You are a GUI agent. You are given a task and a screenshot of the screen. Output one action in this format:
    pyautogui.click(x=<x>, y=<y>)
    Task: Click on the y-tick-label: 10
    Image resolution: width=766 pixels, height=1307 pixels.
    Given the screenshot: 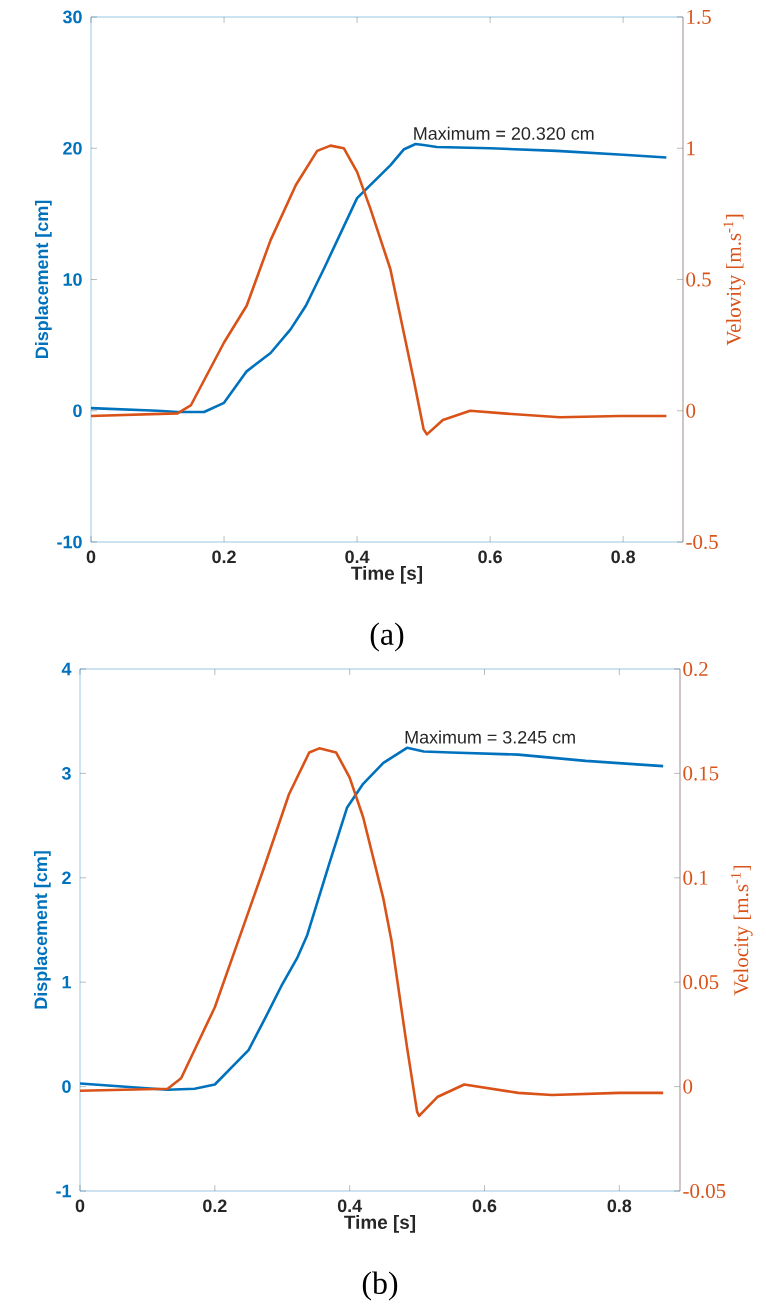 What is the action you would take?
    pyautogui.click(x=72, y=279)
    